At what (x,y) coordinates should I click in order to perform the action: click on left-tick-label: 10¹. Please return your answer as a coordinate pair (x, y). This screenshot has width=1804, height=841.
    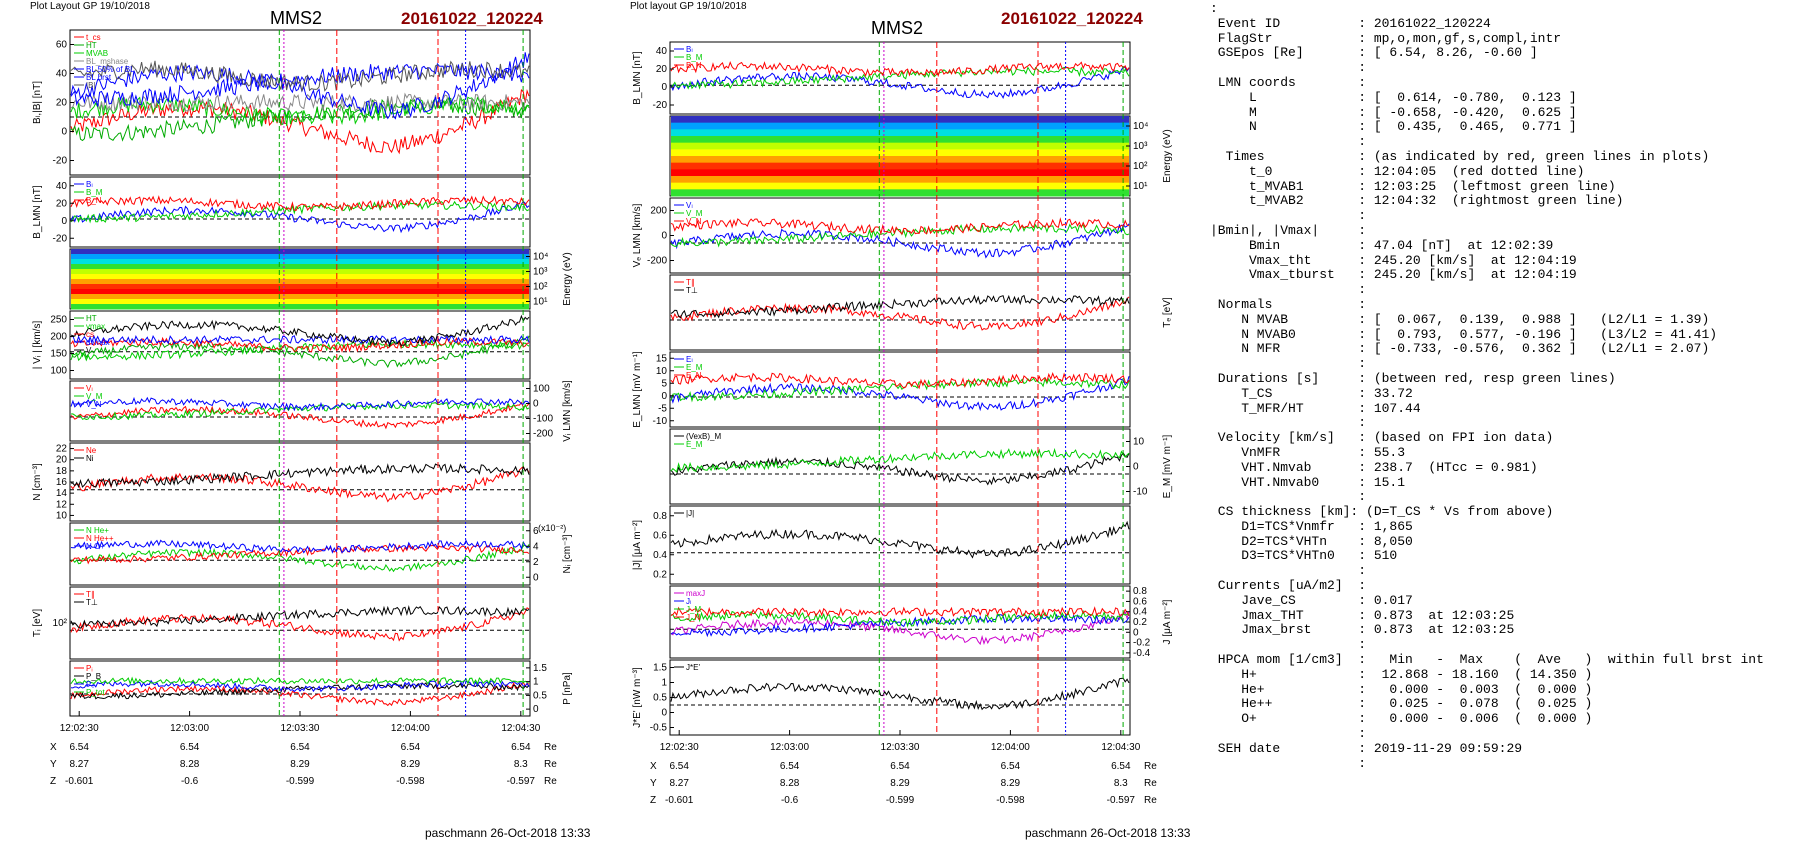
    Looking at the image, I should click on (540, 302).